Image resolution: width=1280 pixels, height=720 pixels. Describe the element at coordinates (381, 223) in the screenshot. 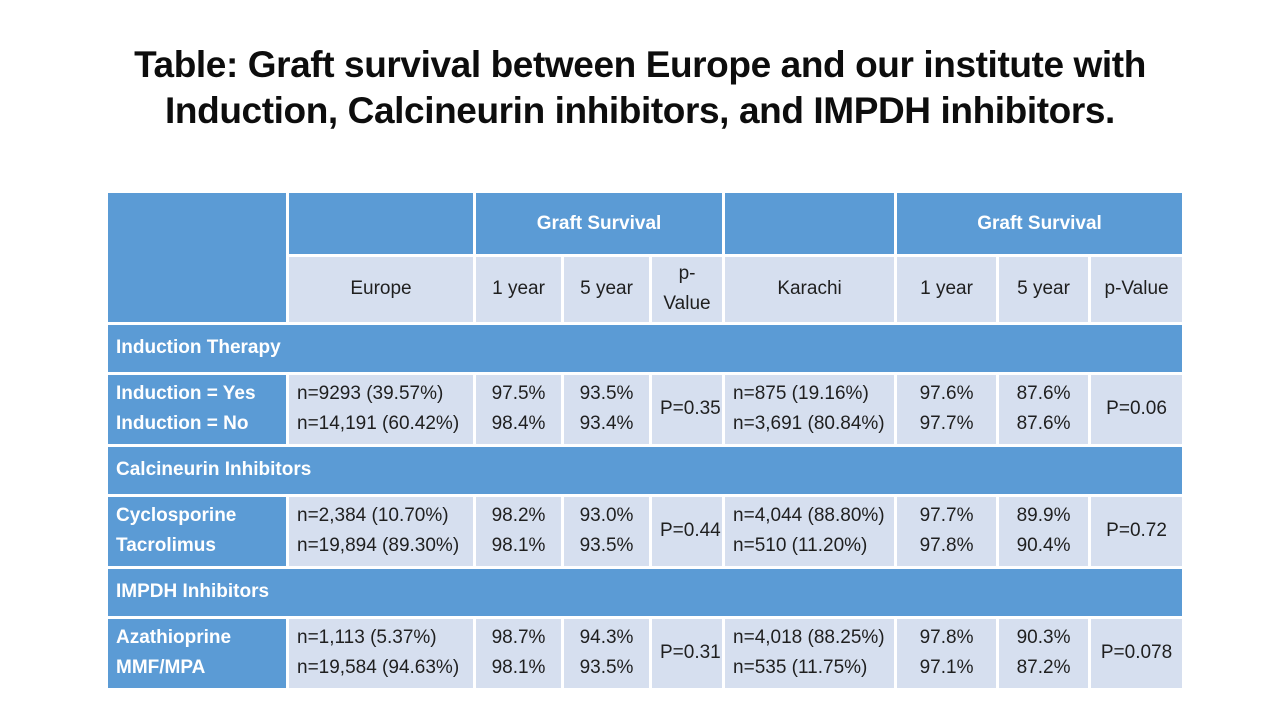

I see `blank-cell-above-europe` at that location.